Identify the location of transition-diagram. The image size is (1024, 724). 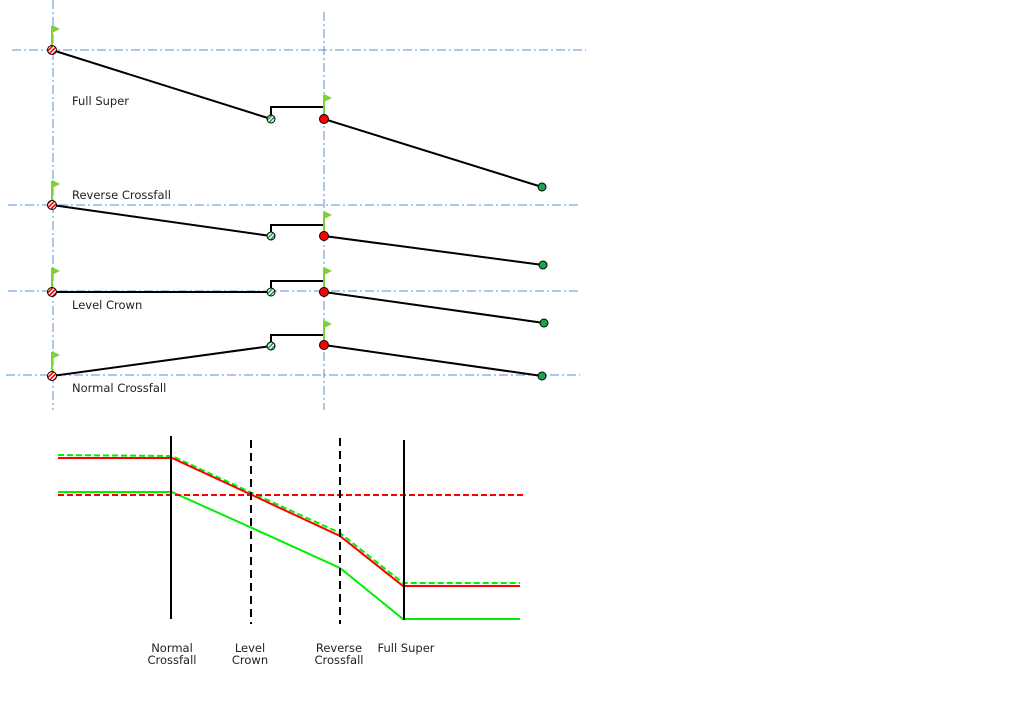
(291, 530).